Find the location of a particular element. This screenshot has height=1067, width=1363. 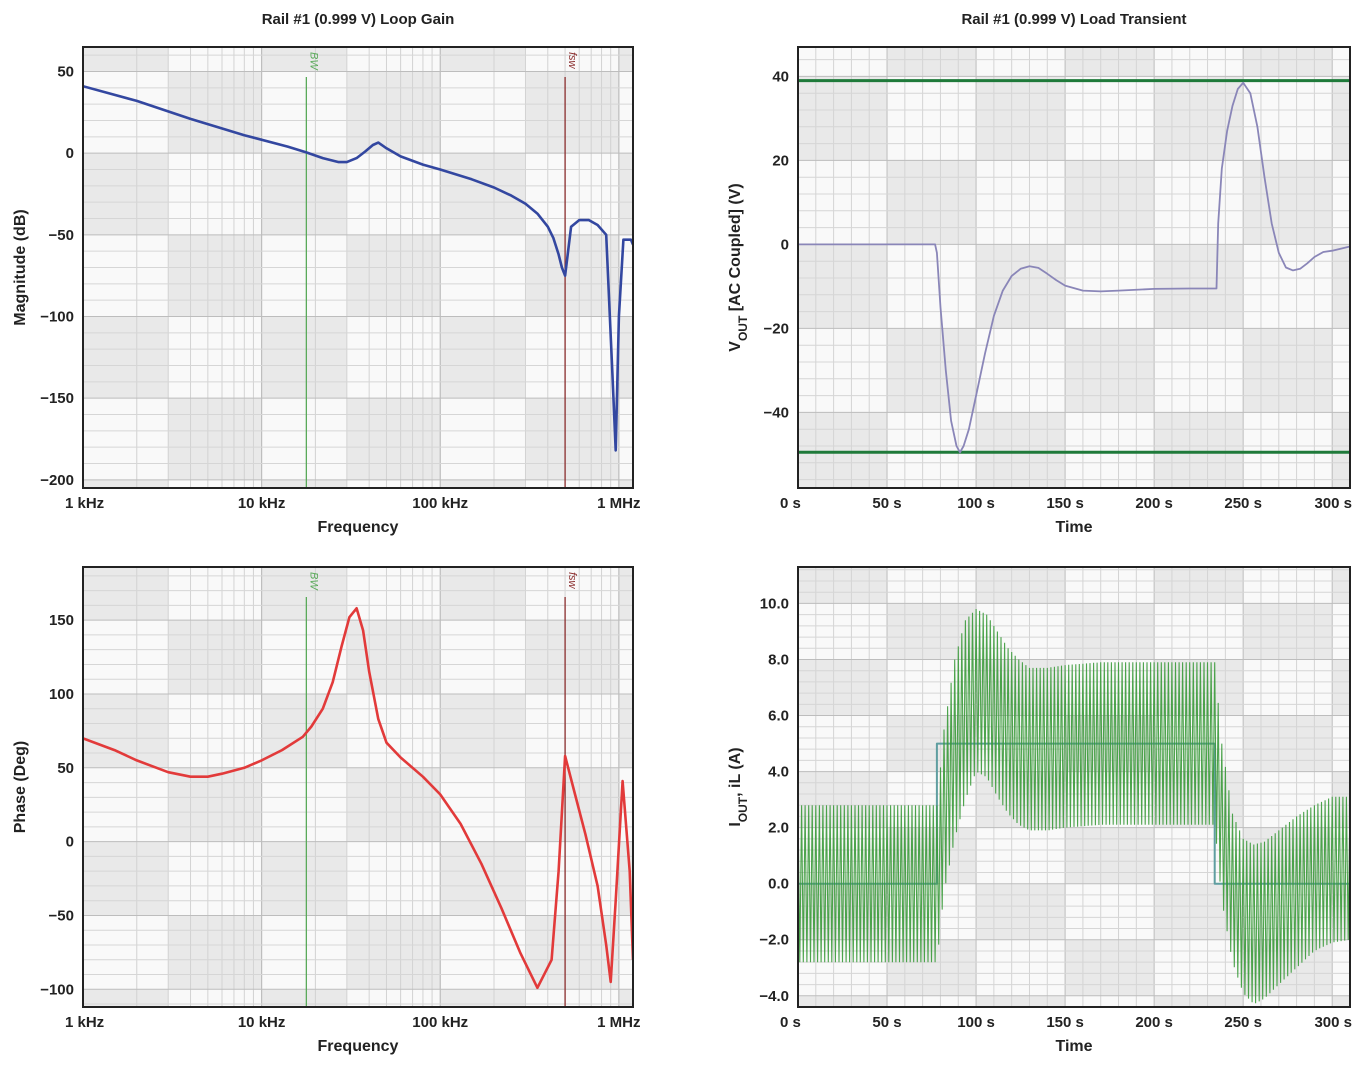

marker-label-fsw: fsw is located at coordinates (572, 581).